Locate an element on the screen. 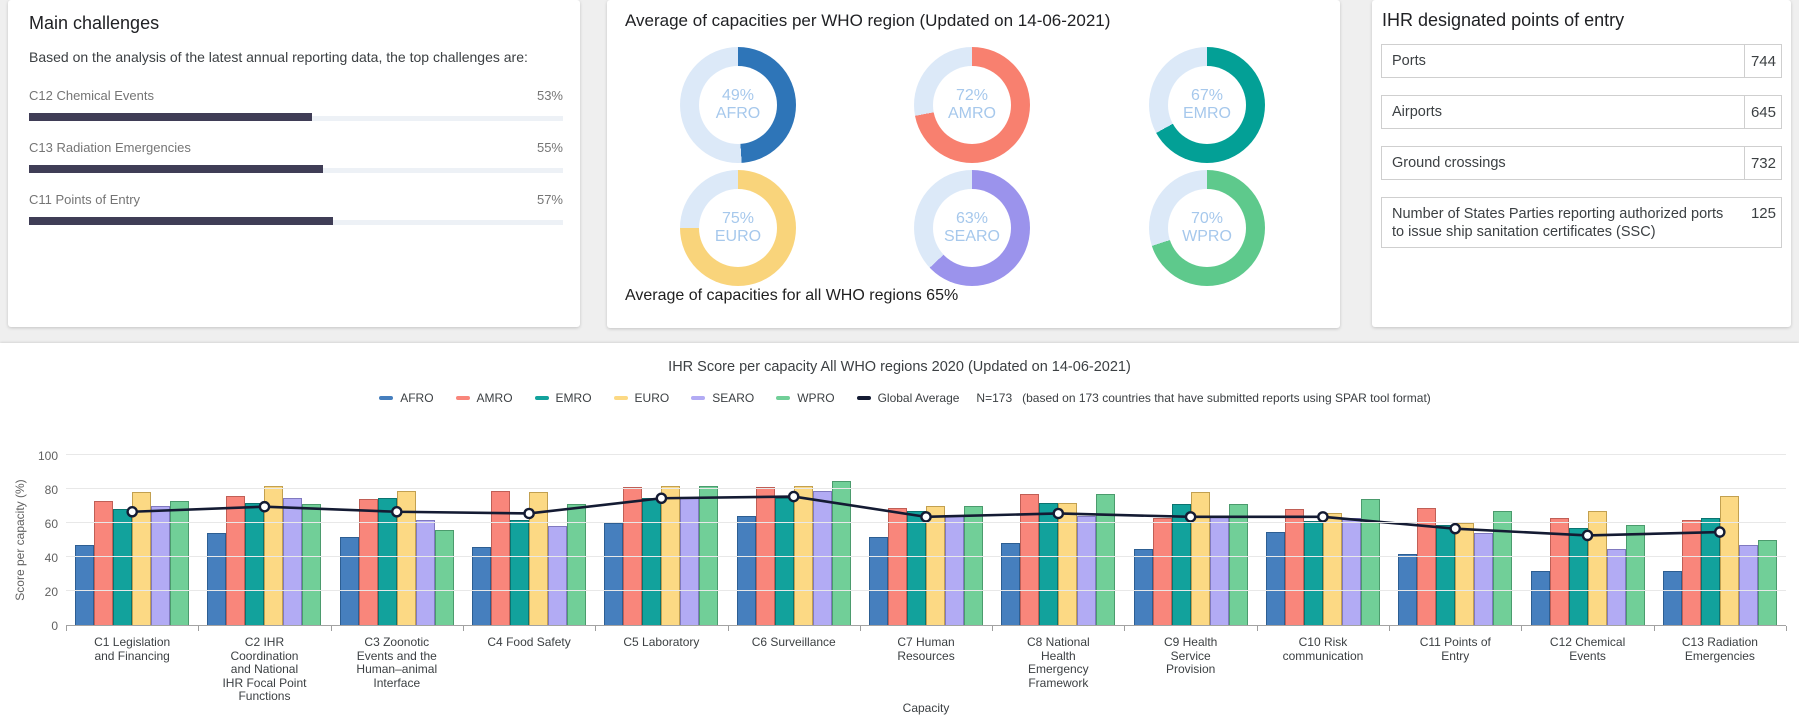 This screenshot has width=1799, height=720. donut-searo: 63% SEARO is located at coordinates (972, 228).